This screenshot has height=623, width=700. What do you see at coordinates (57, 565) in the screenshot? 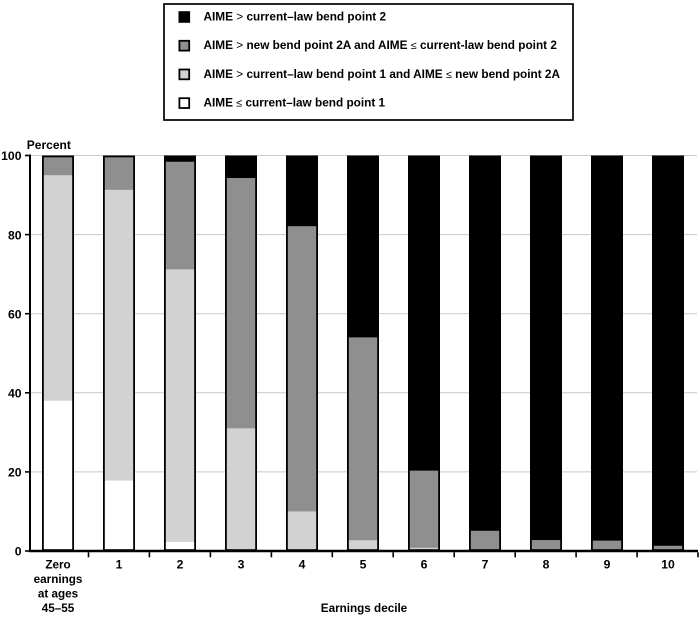
I see `svg-text: Zero` at bounding box center [57, 565].